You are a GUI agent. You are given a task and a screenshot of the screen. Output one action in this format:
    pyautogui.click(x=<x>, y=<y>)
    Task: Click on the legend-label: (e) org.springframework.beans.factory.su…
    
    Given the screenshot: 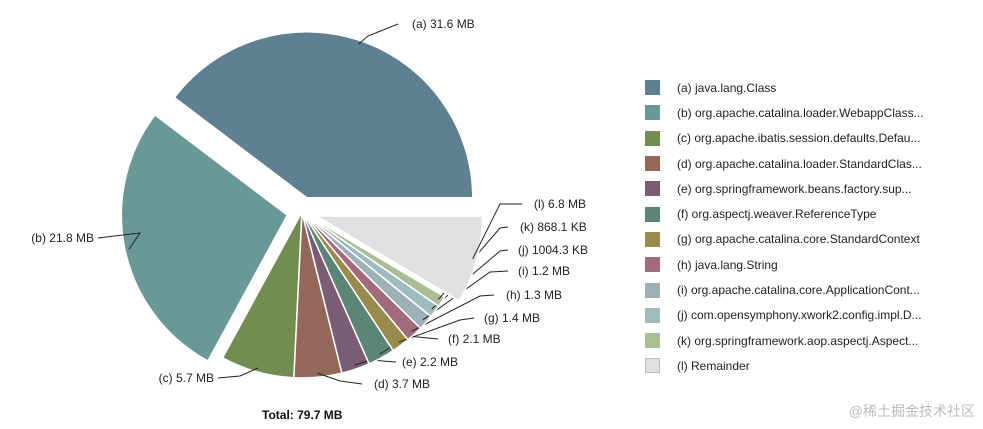 What is the action you would take?
    pyautogui.click(x=794, y=188)
    